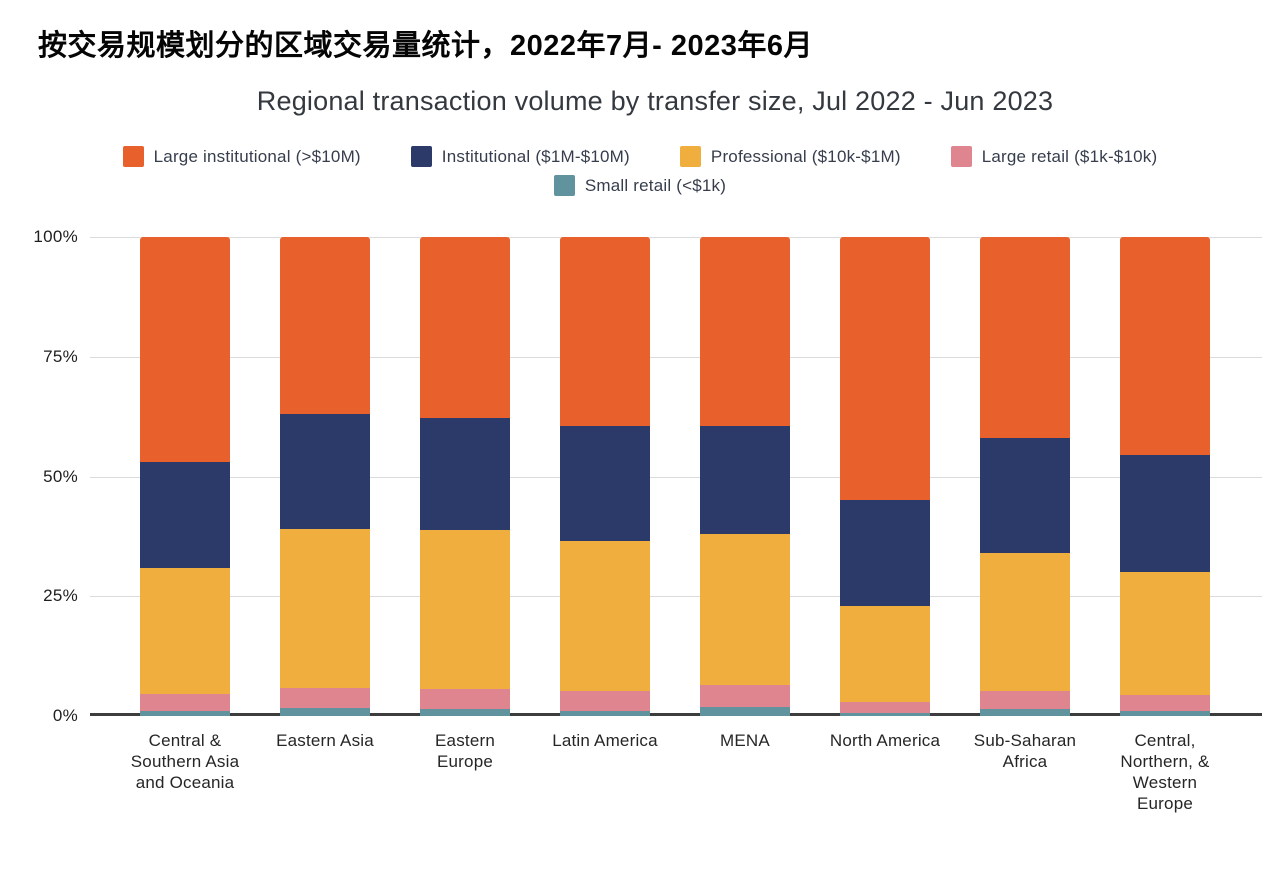 The image size is (1280, 869). I want to click on x-axis-label: Sub-Saharan Africa, so click(1025, 751).